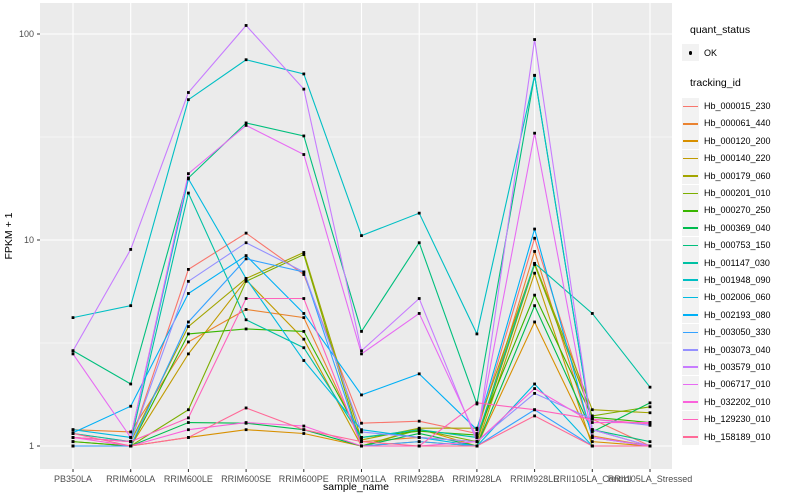 The width and height of the screenshot is (800, 500). What do you see at coordinates (741, 228) in the screenshot?
I see `legend-item-Hb_000369_040: Hb_000369_040` at bounding box center [741, 228].